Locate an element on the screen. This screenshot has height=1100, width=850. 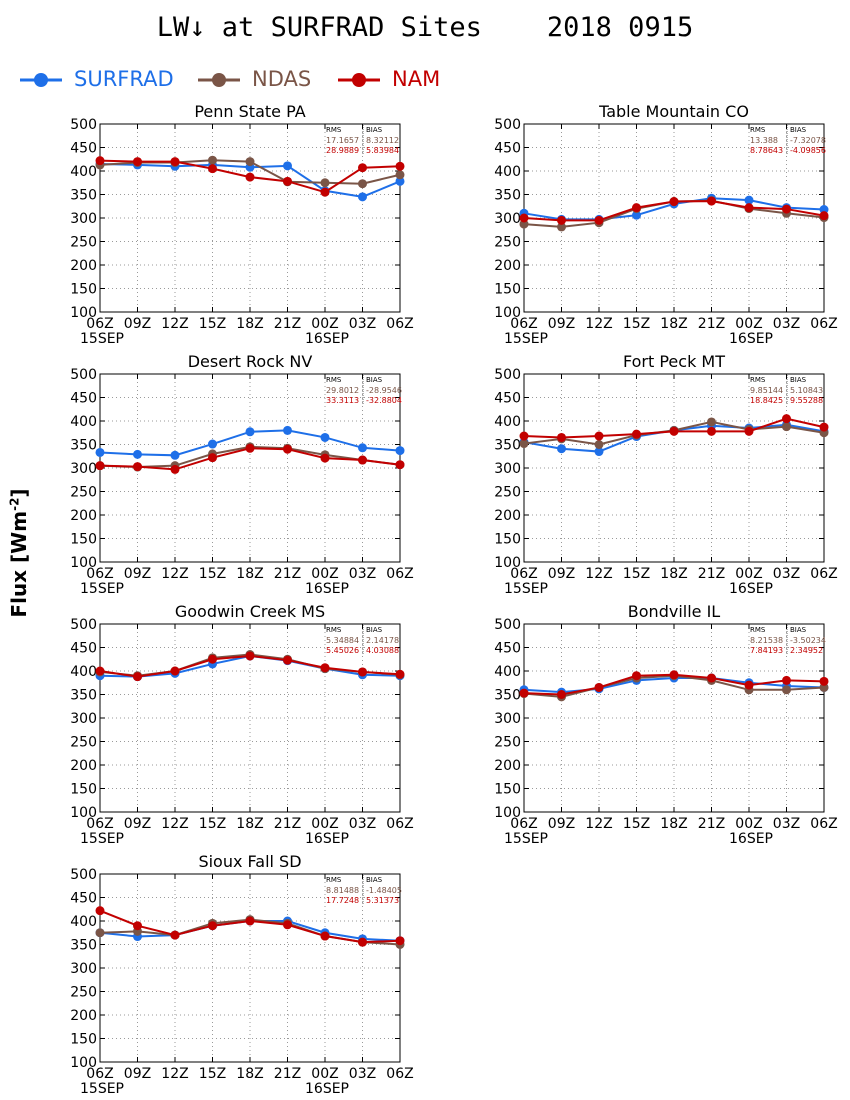
y-tick-label: 200 is located at coordinates (83, 766).